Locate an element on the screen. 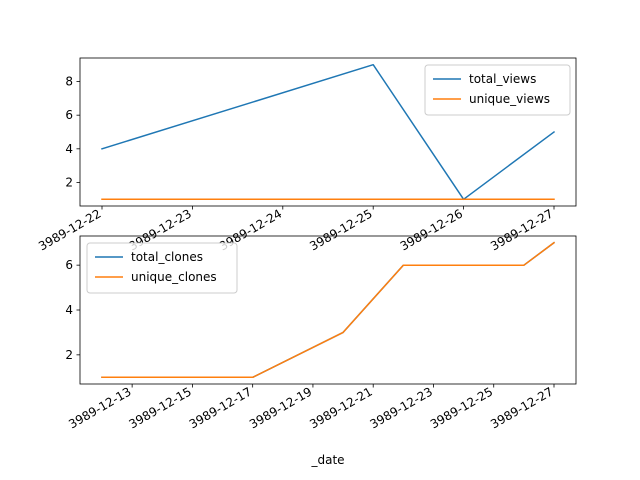  legend-label-total_clones: total_clones is located at coordinates (167, 257).